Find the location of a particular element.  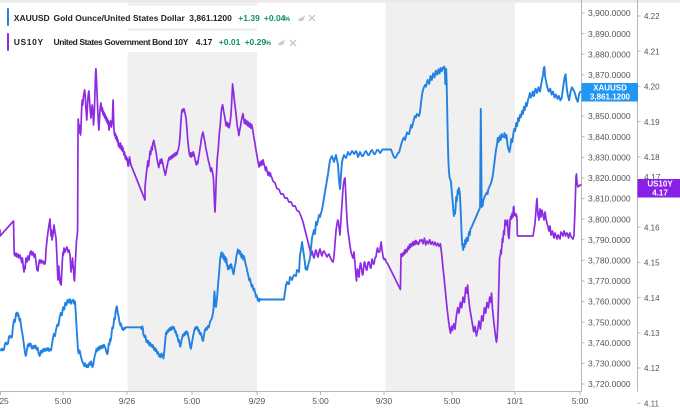

svg-text: 4.11 is located at coordinates (652, 403).